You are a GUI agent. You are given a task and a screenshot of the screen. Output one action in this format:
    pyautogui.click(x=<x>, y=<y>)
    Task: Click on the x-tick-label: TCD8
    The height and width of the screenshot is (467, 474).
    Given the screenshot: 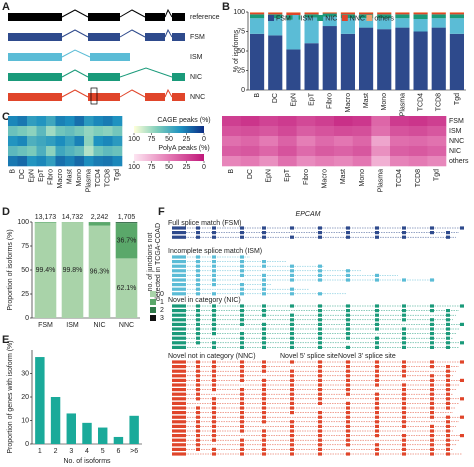 What is the action you would take?
    pyautogui.click(x=439, y=102)
    